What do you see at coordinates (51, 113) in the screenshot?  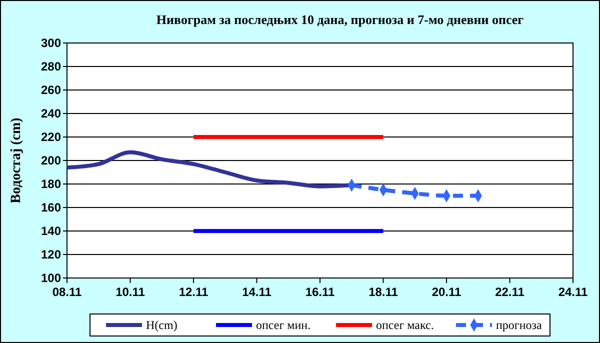 I see `y-tick-label: 240` at bounding box center [51, 113].